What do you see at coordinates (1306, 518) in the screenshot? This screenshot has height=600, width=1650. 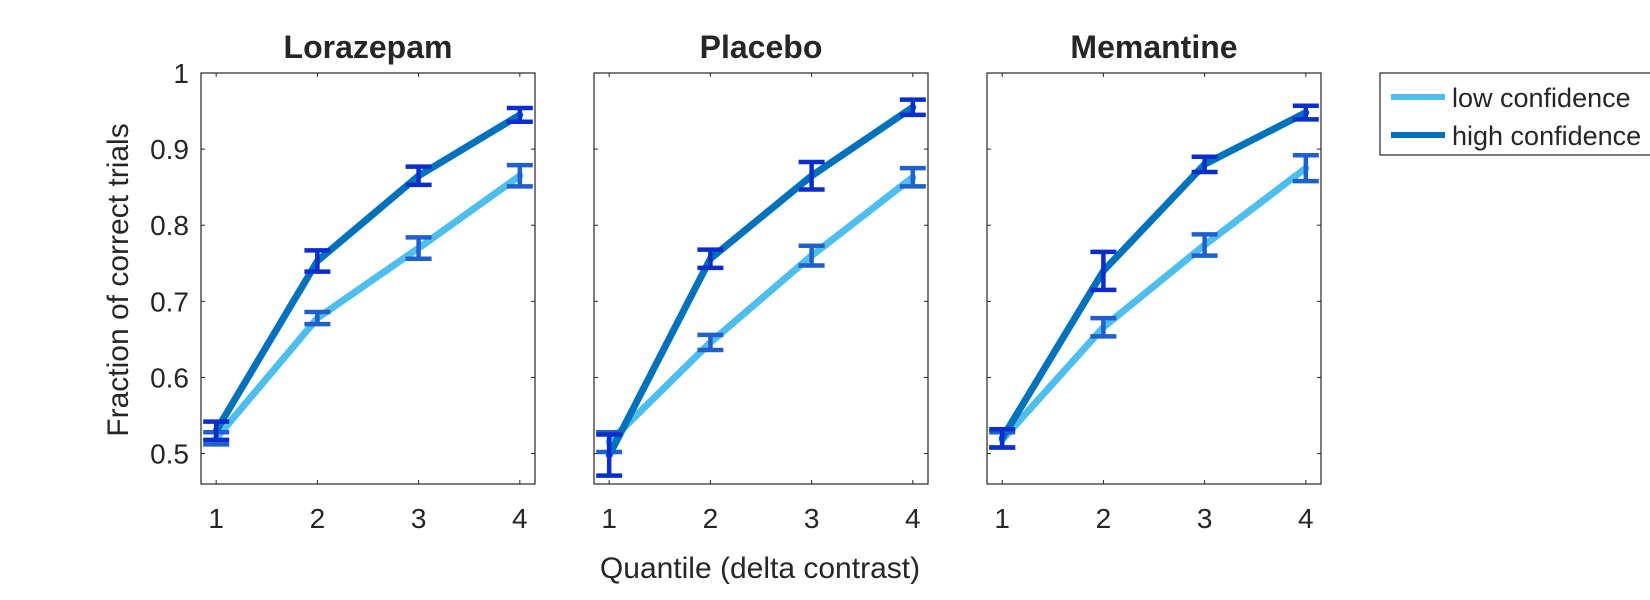 I see `x-tick-label-memantine: 4` at bounding box center [1306, 518].